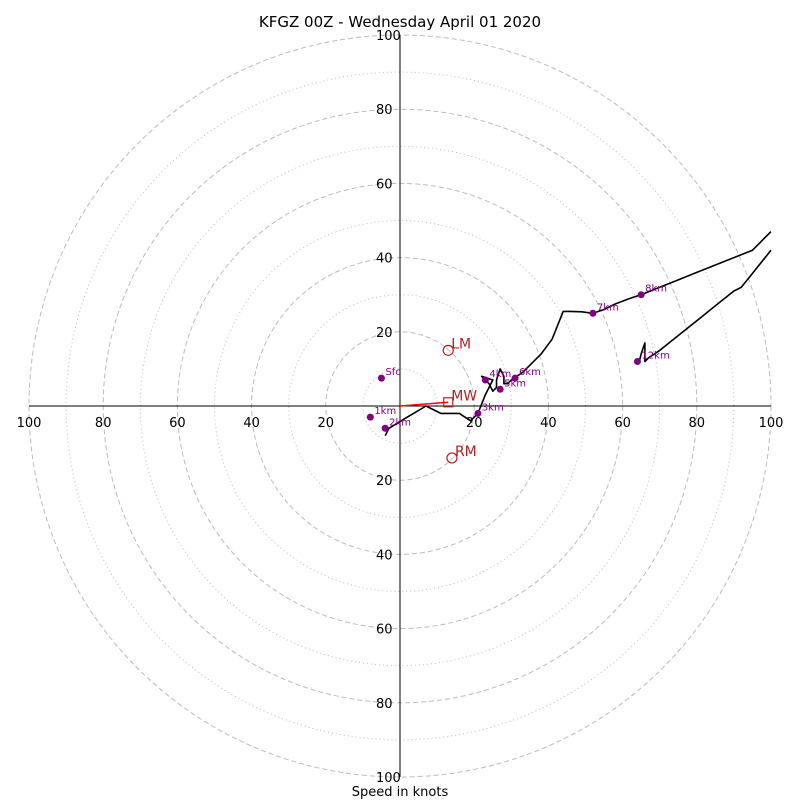  What do you see at coordinates (530, 372) in the screenshot?
I see `height-marker-label: 6km` at bounding box center [530, 372].